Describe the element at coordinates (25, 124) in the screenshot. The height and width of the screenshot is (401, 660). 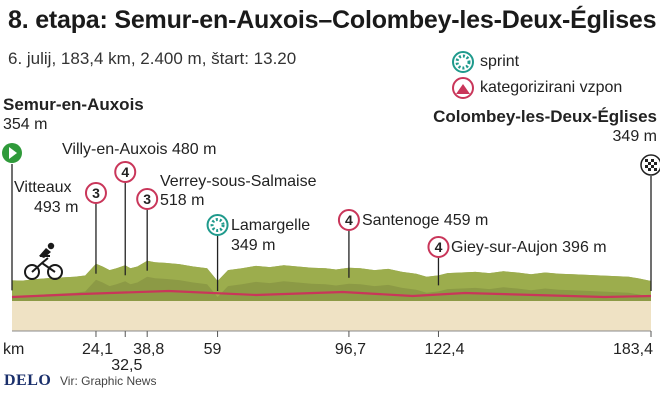
I see `start-altitude: 354 m` at that location.